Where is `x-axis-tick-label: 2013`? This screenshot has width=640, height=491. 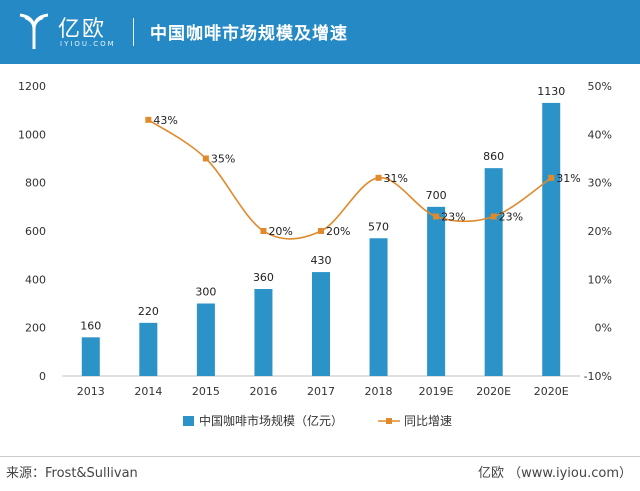
x-axis-tick-label: 2013 is located at coordinates (91, 391).